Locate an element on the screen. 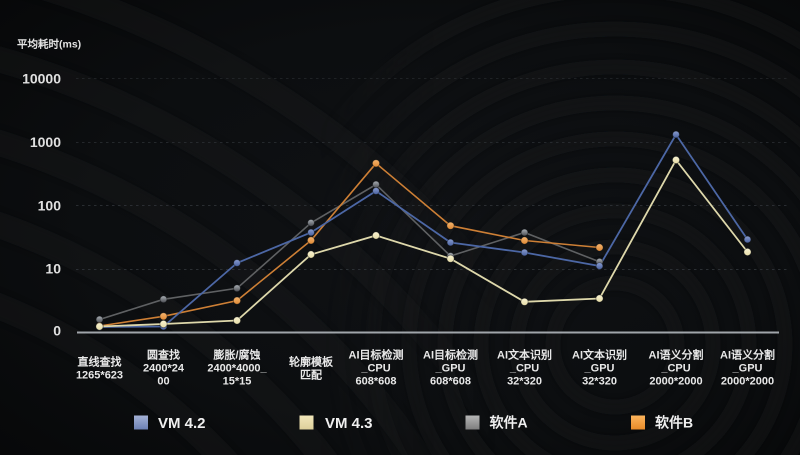  svg-text: 2400*4000_ is located at coordinates (237, 369).